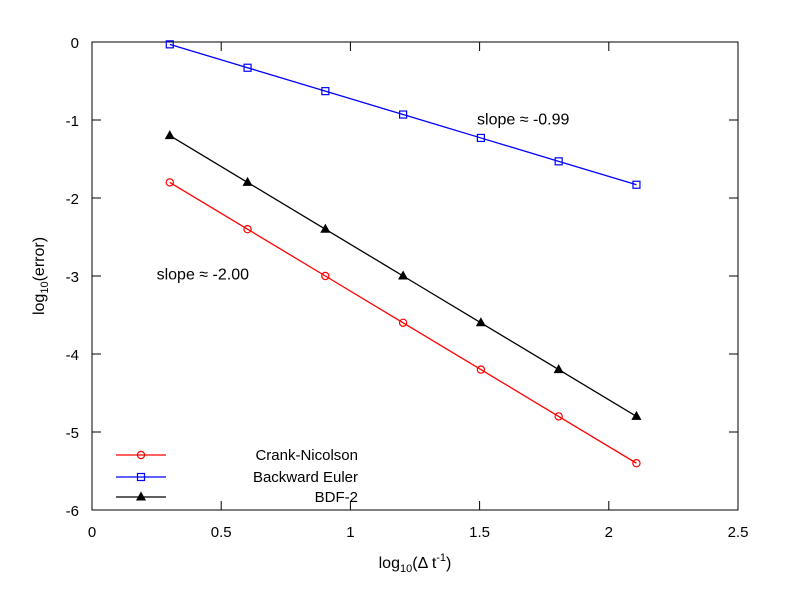 Image resolution: width=792 pixels, height=612 pixels. What do you see at coordinates (72, 121) in the screenshot?
I see `y-tick-label: -1` at bounding box center [72, 121].